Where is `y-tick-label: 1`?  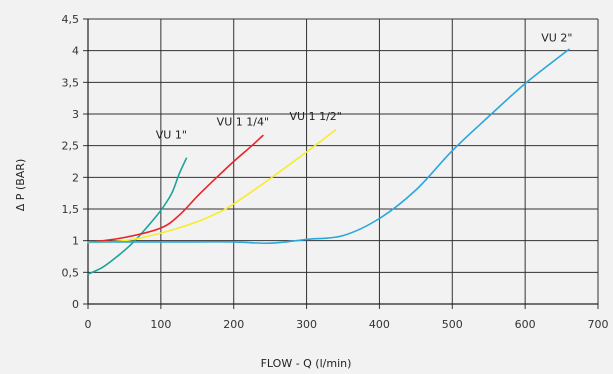 y-tick-label: 1 is located at coordinates (75, 241).